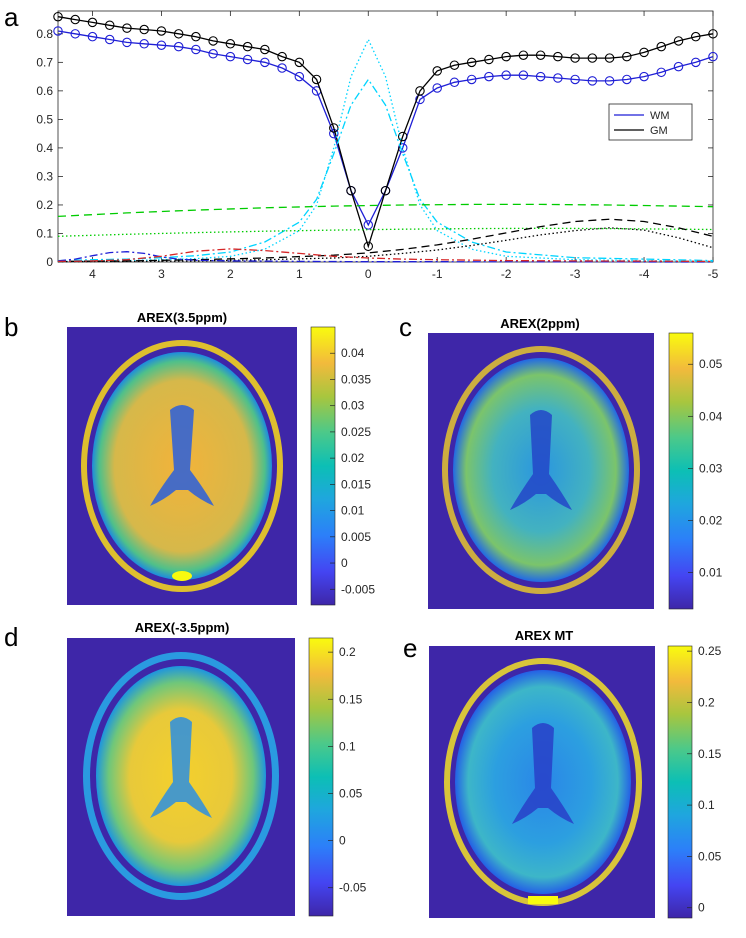 Image resolution: width=746 pixels, height=938 pixels. What do you see at coordinates (182, 317) in the screenshot?
I see `panel-b-title: AREX(3.5ppm)` at bounding box center [182, 317].